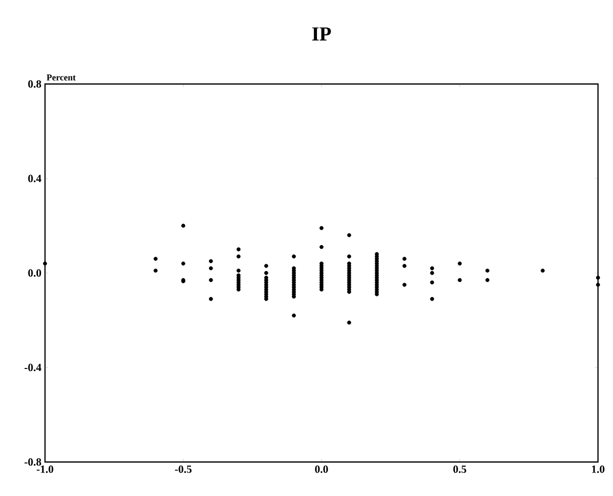  Describe the element at coordinates (183, 469) in the screenshot. I see `x-tick-label: -0.5` at that location.